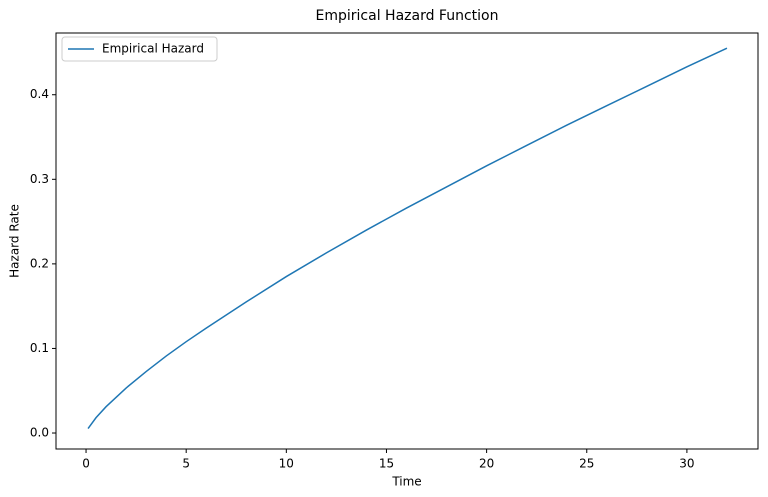 Image resolution: width=768 pixels, height=497 pixels. I want to click on x-tick-label: 5, so click(186, 464).